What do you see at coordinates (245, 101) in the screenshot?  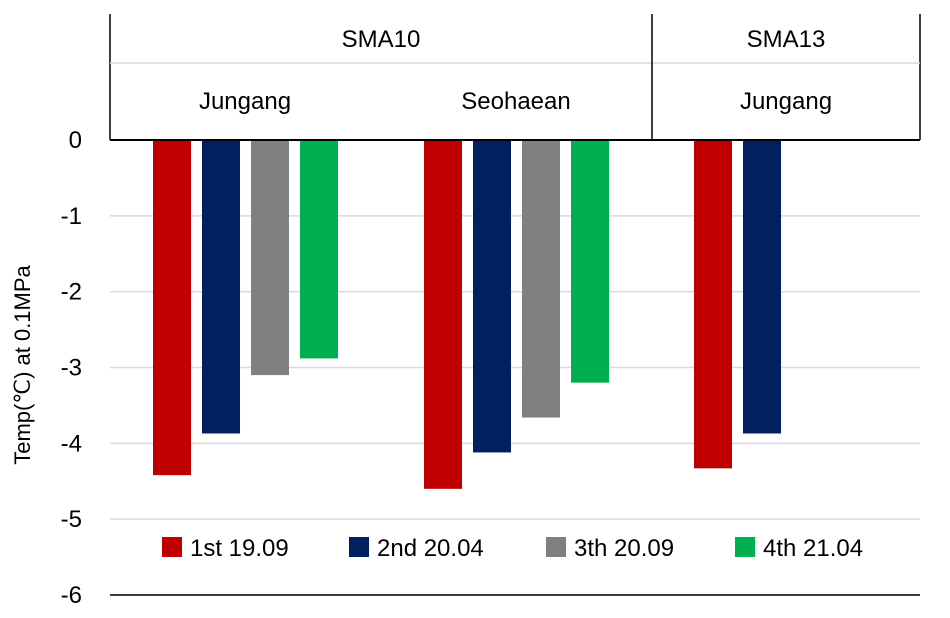 I see `header-sub-label-0: Jungang` at bounding box center [245, 101].